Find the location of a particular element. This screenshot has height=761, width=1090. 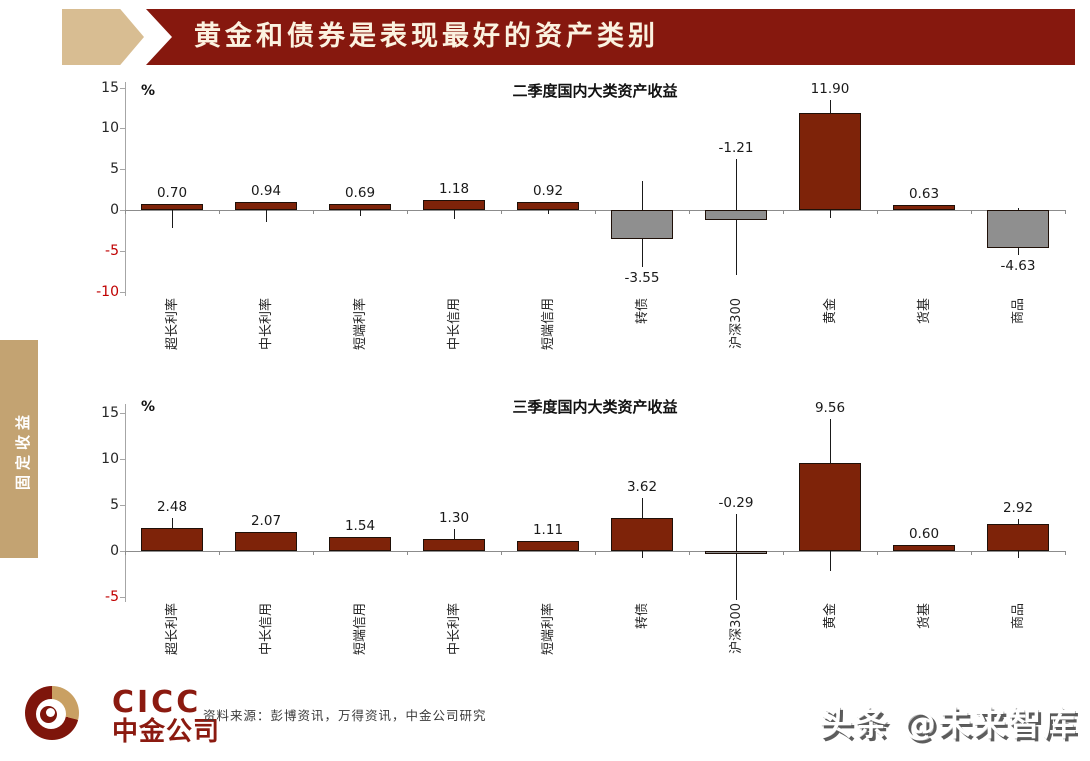

chart-title: 三季度国内大类资产收益 is located at coordinates (595, 407).